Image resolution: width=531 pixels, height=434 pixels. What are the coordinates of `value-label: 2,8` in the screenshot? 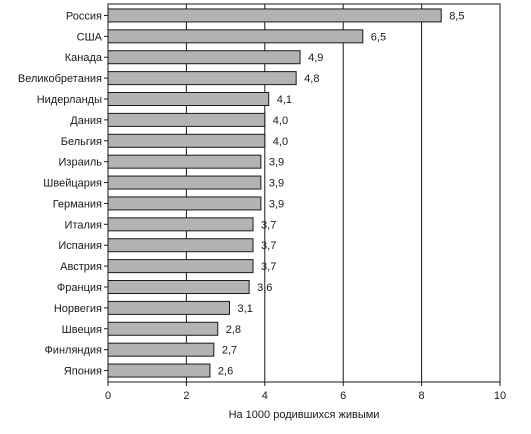 It's located at (233, 330).